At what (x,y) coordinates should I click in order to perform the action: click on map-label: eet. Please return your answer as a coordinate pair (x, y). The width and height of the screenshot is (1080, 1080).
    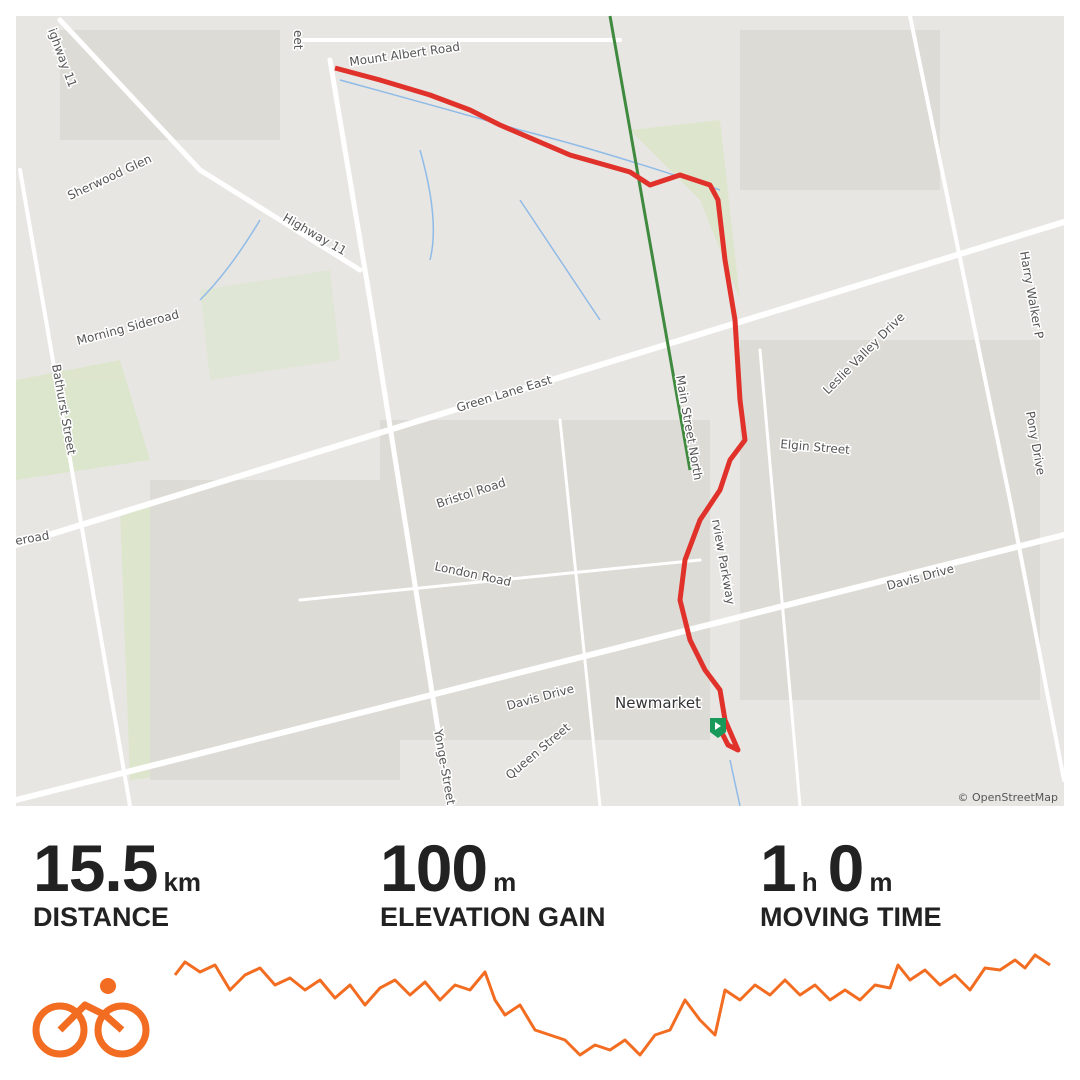
    Looking at the image, I should click on (298, 40).